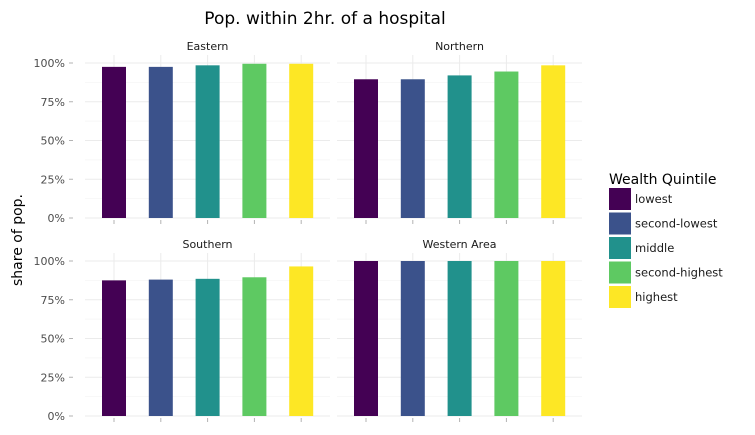 This screenshot has height=435, width=755. Describe the element at coordinates (114, 348) in the screenshot. I see `bar-southern-lowest` at that location.